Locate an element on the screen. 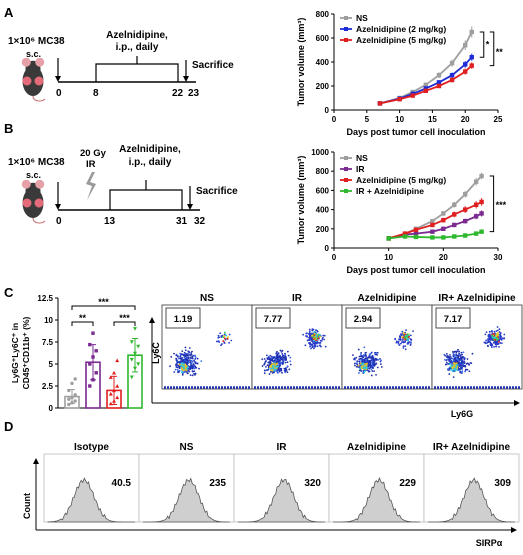 The image size is (523, 555). y-axis-label: Ly6G⁺Ly6C⁺ in is located at coordinates (15, 353).